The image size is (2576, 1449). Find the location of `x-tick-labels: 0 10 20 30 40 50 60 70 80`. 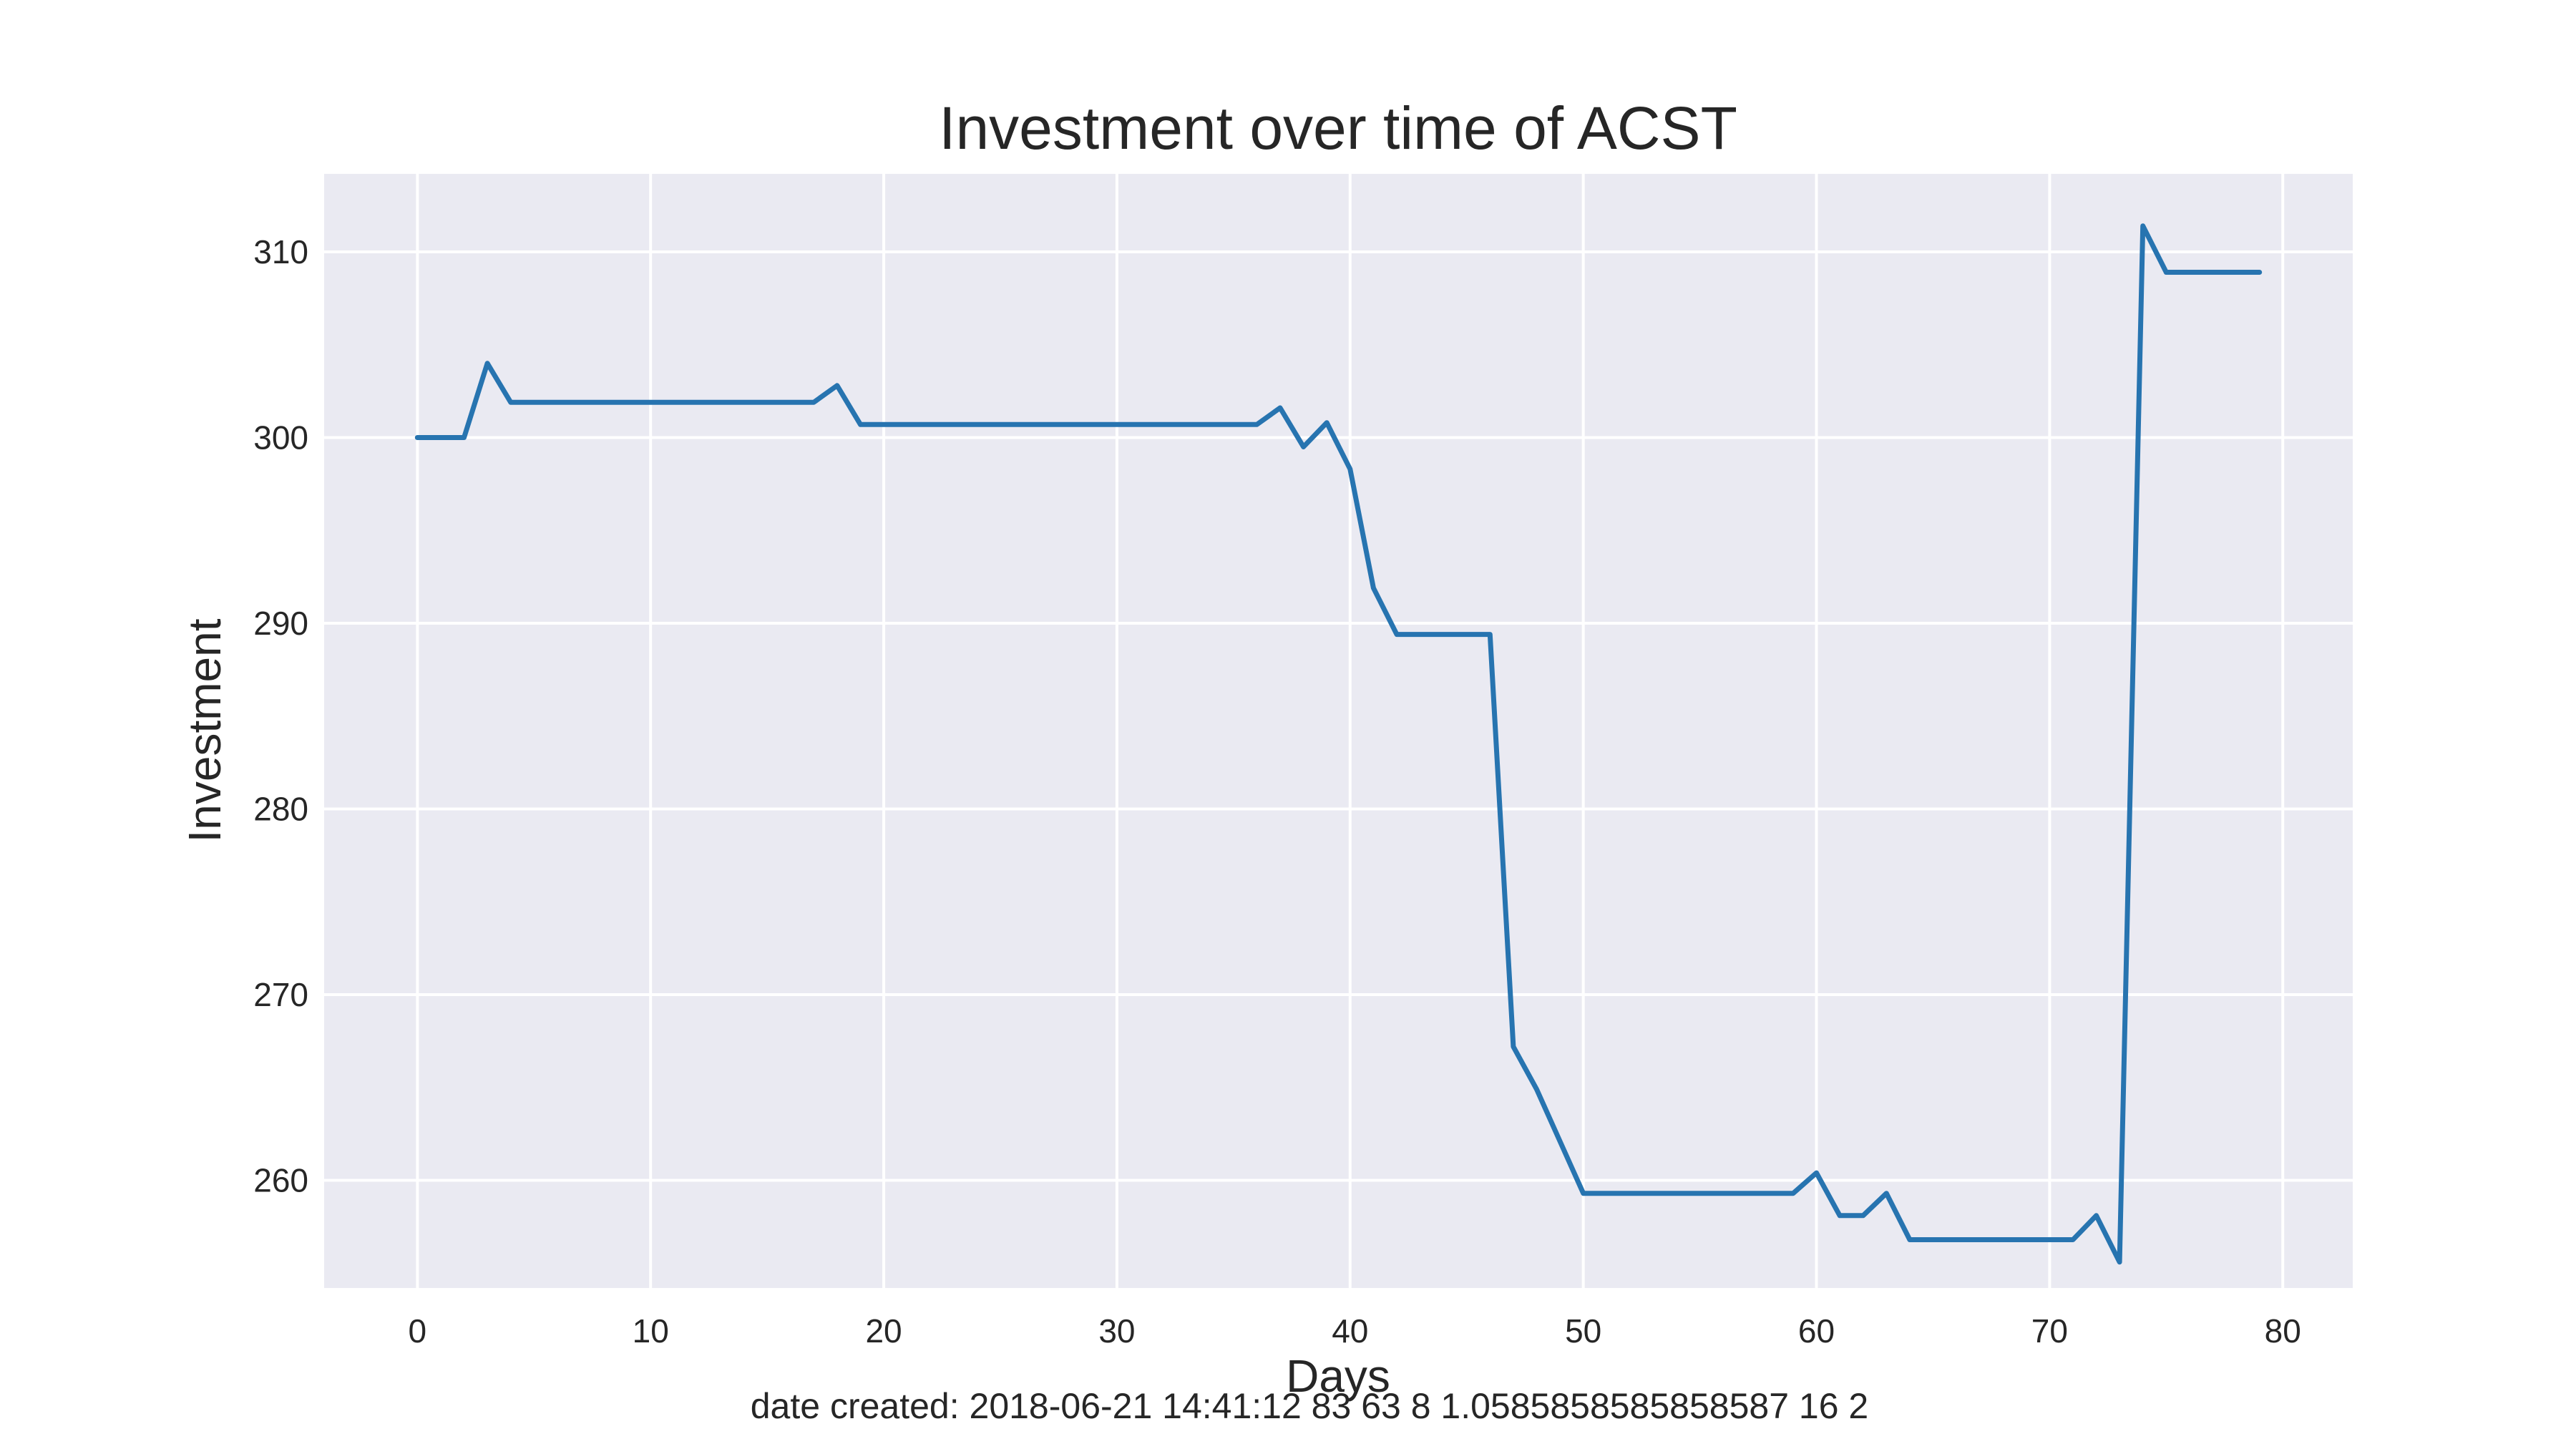

x-tick-labels: 0 10 20 30 40 50 60 70 80 is located at coordinates (1355, 1331).